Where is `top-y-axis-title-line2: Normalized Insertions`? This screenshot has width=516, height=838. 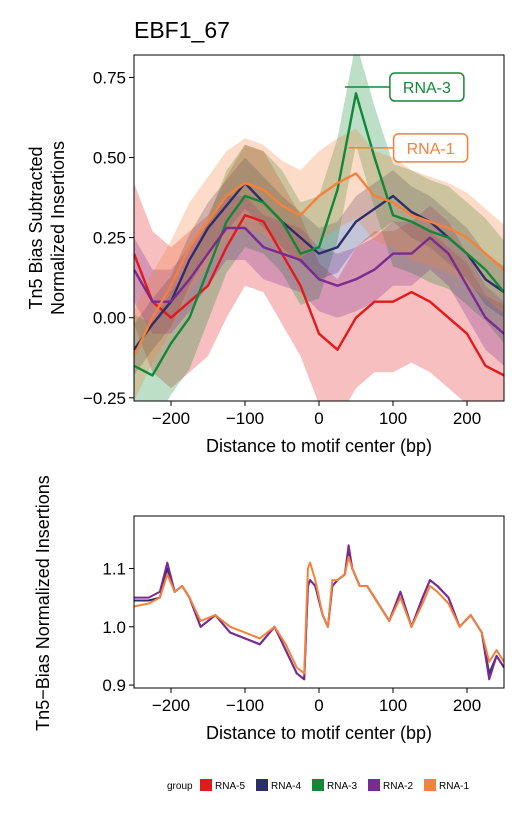 top-y-axis-title-line2: Normalized Insertions is located at coordinates (58, 228).